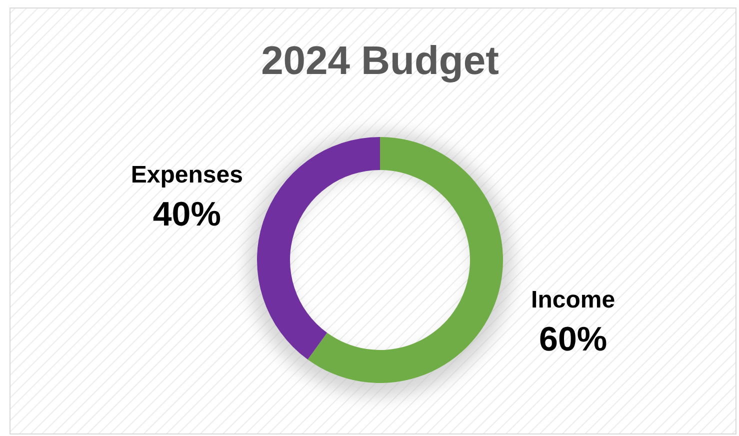  What do you see at coordinates (573, 339) in the screenshot?
I see `data-label: 60%` at bounding box center [573, 339].